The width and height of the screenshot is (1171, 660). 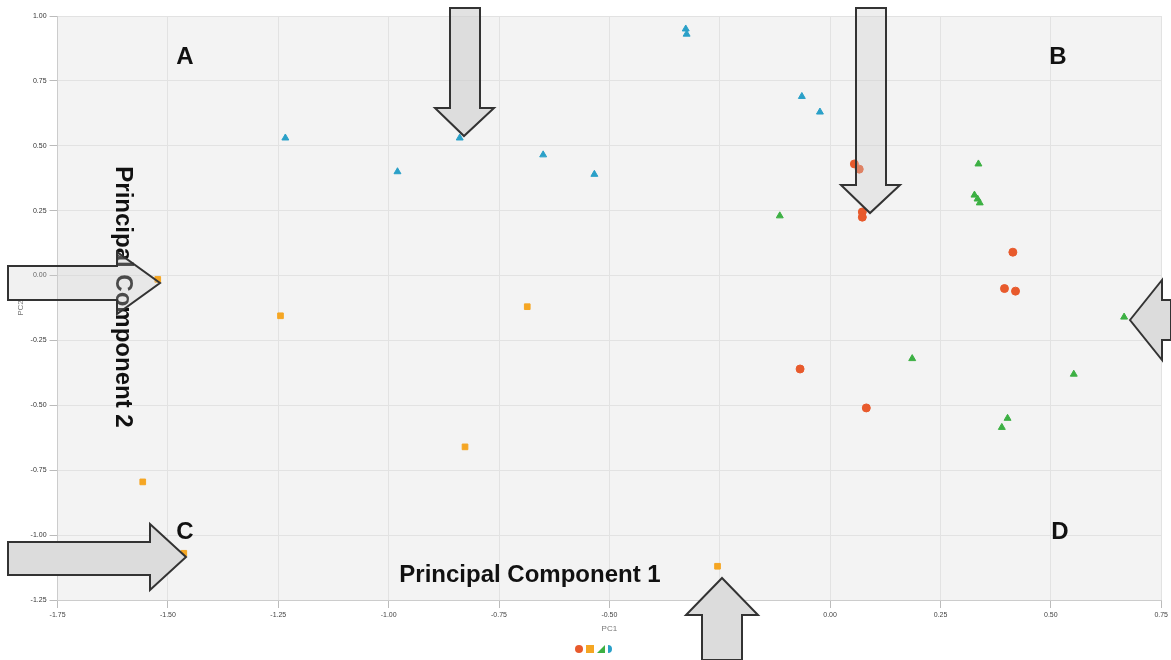 What do you see at coordinates (20, 307) in the screenshot?
I see `y-axis-title: PC2` at bounding box center [20, 307].